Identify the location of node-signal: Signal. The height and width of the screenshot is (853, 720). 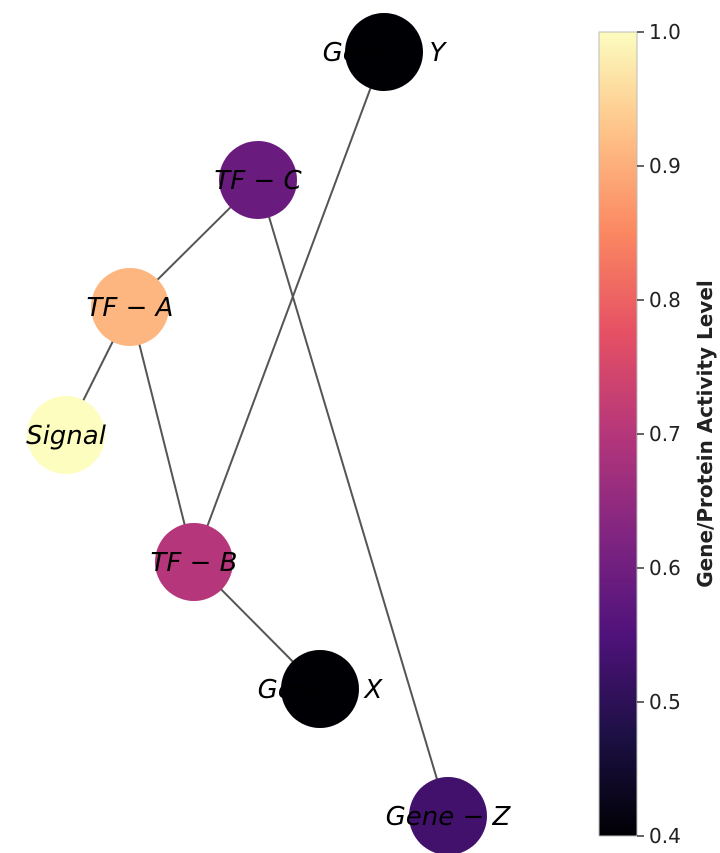
(66, 435).